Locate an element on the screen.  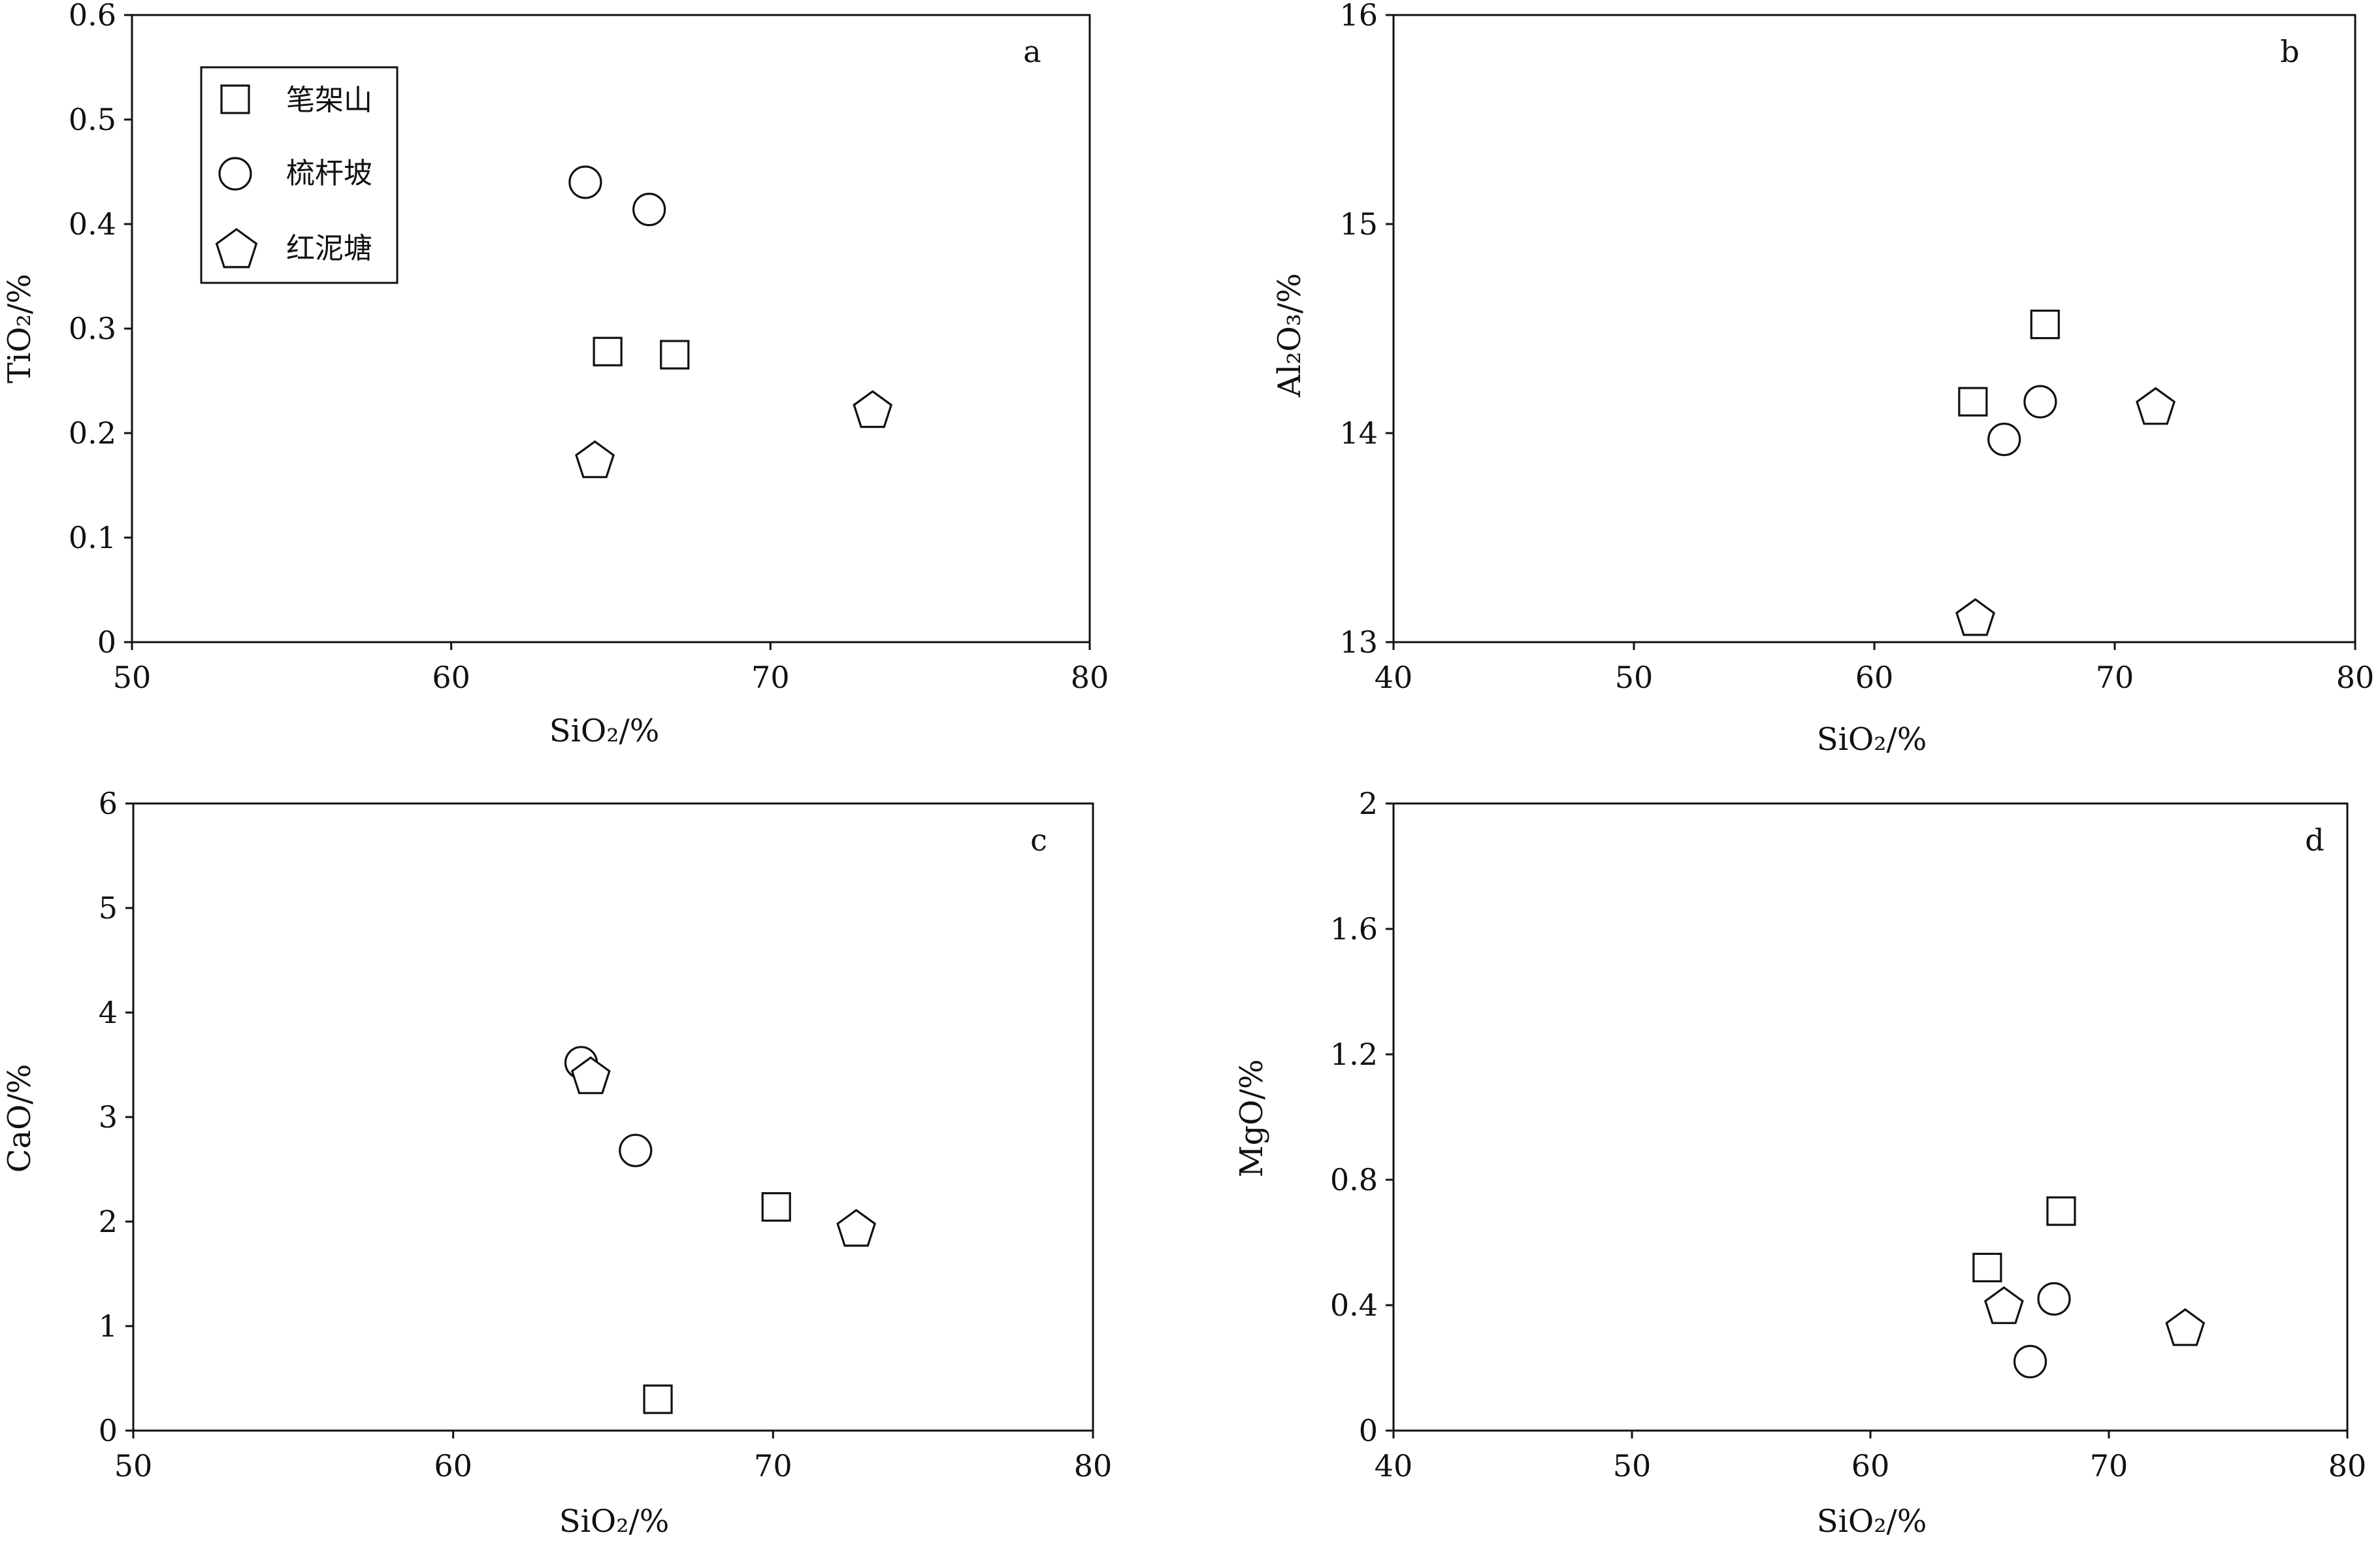
panel-a-x-axis-title: SiO₂/% is located at coordinates (604, 731).